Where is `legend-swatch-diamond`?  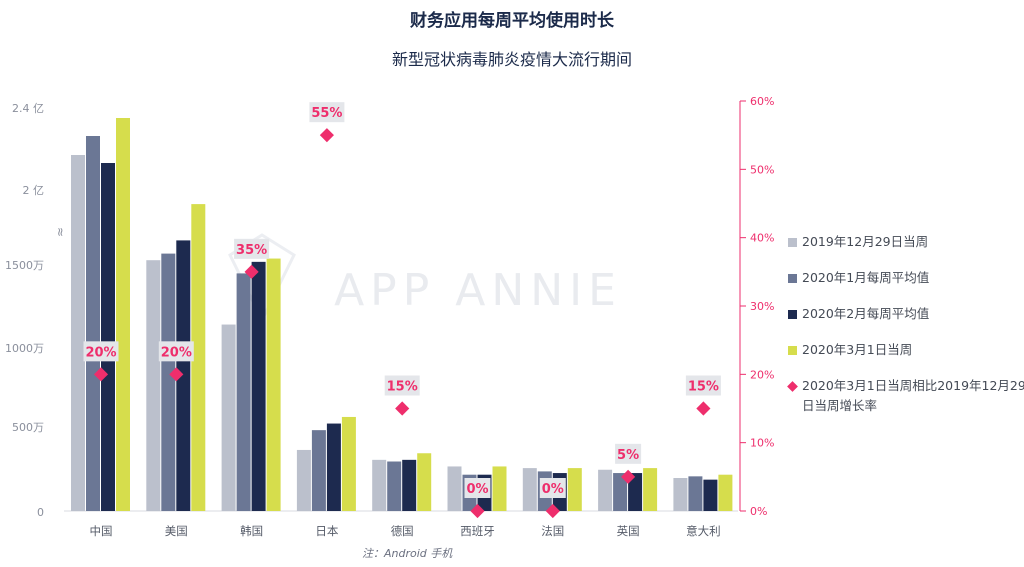
legend-swatch-diamond is located at coordinates (792, 386).